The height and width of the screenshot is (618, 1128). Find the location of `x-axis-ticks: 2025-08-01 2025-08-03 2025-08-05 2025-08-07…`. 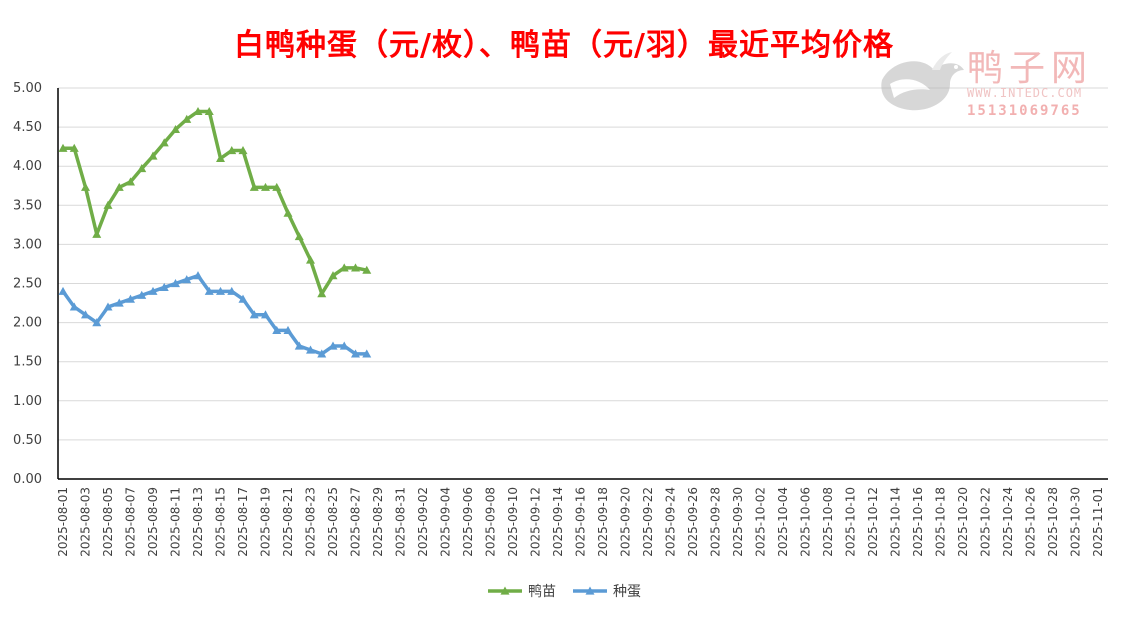

x-axis-ticks: 2025-08-01 2025-08-03 2025-08-05 2025-08-07… is located at coordinates (580, 522).